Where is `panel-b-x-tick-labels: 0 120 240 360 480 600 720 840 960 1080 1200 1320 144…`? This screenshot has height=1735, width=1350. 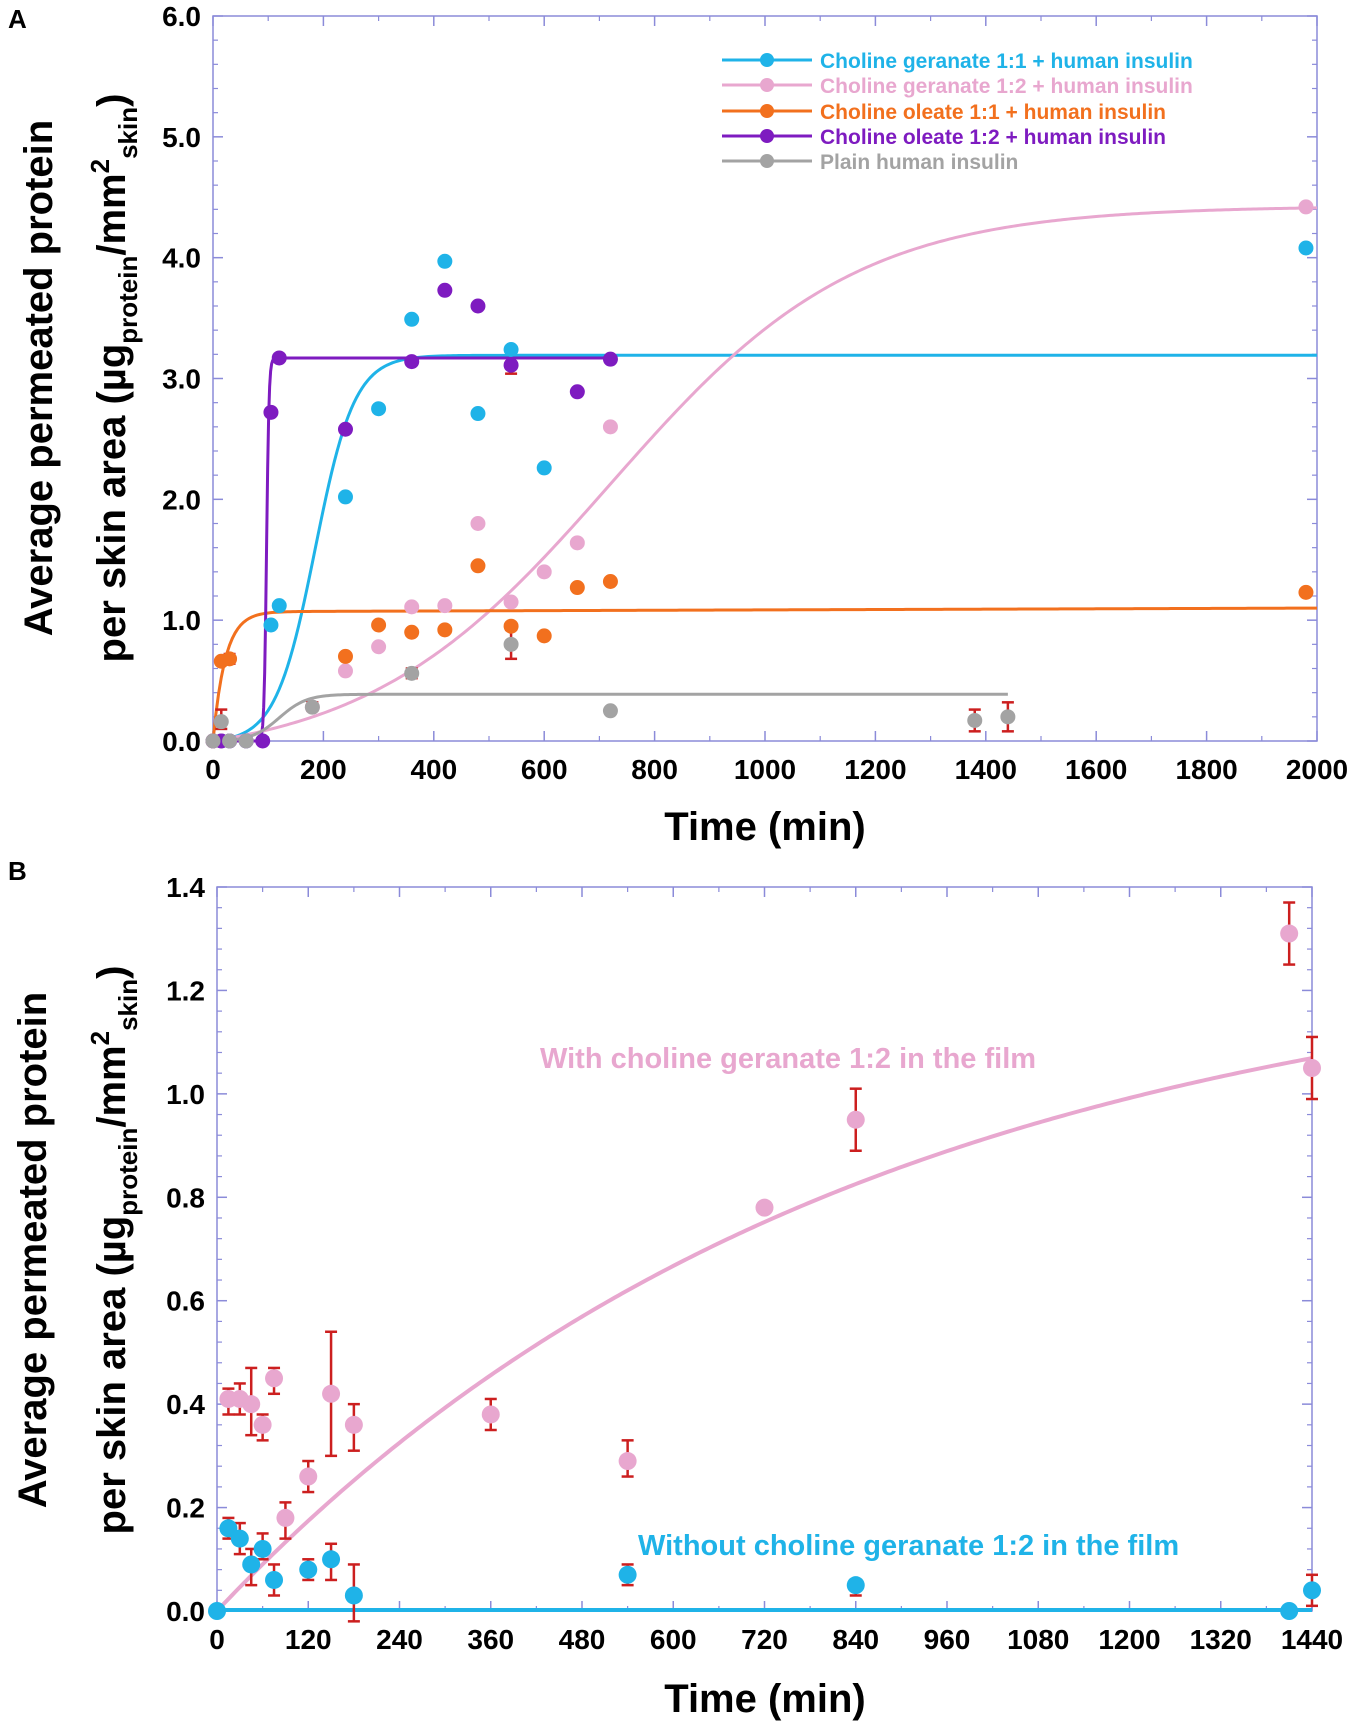 panel-b-x-tick-labels: 0 120 240 360 480 600 720 840 960 1080 1200 1320 144… is located at coordinates (776, 1639).